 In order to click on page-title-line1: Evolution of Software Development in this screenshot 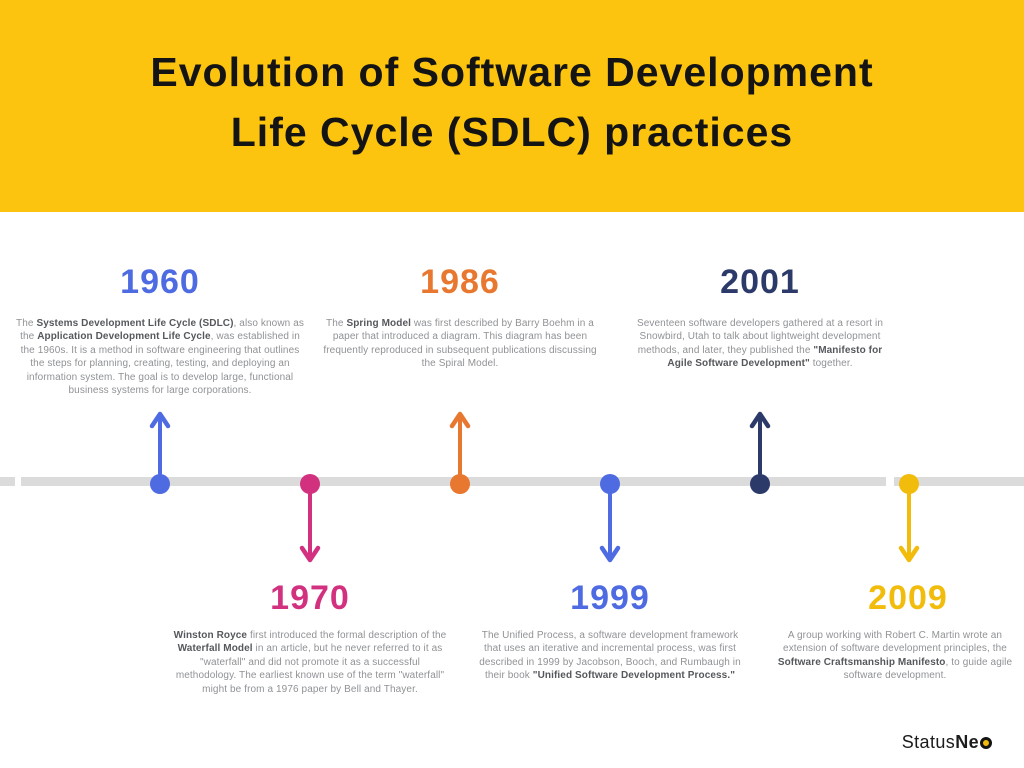, I will do `click(512, 72)`.